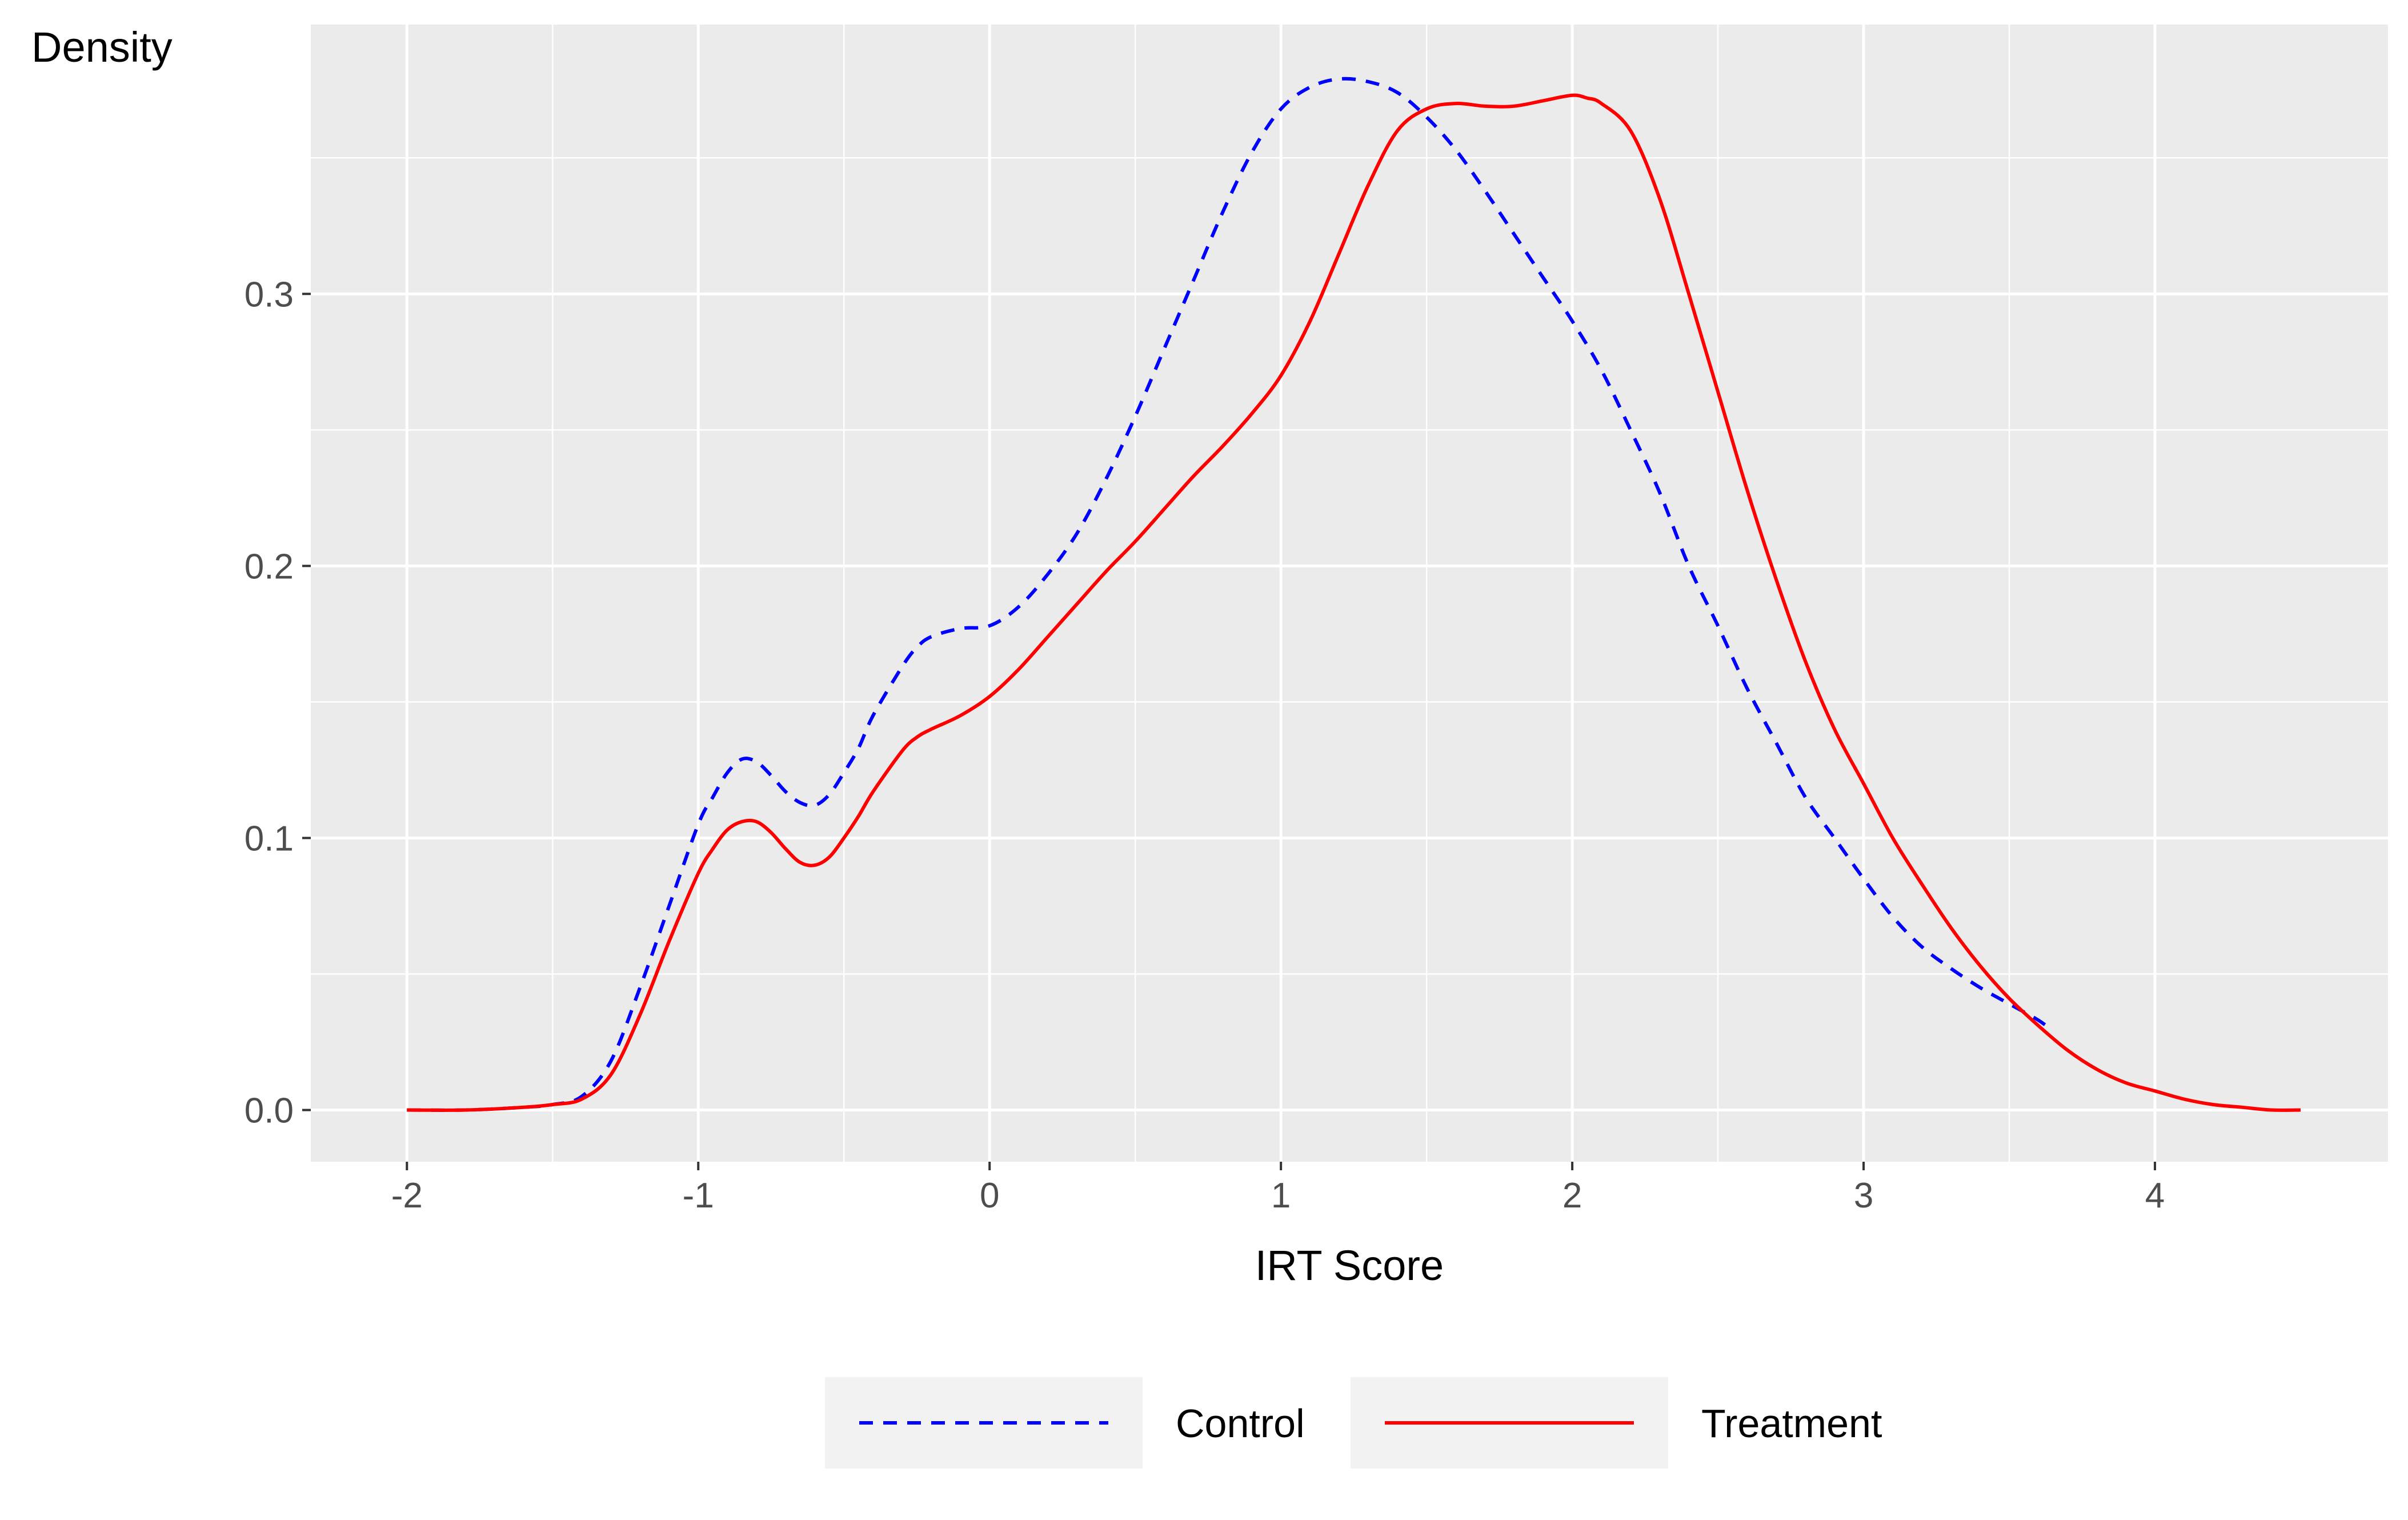 The image size is (2408, 1520). What do you see at coordinates (102, 47) in the screenshot?
I see `y-axis-title: Density` at bounding box center [102, 47].